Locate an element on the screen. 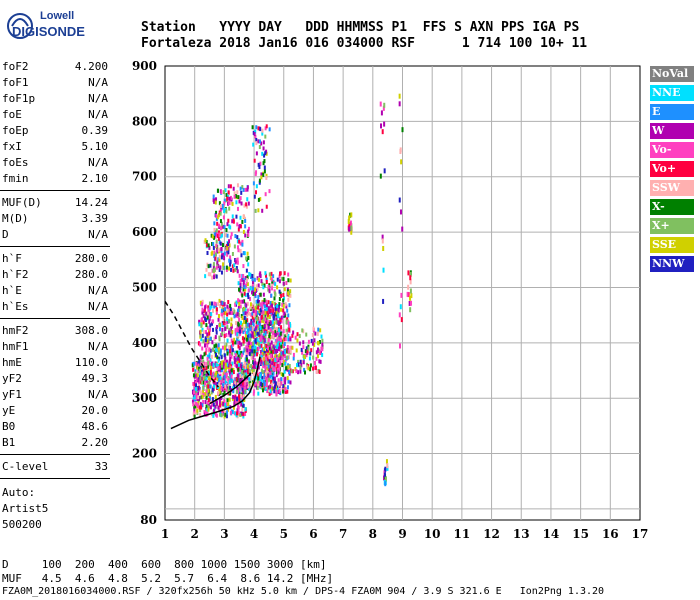  x-tick-label: 1 is located at coordinates (165, 534).